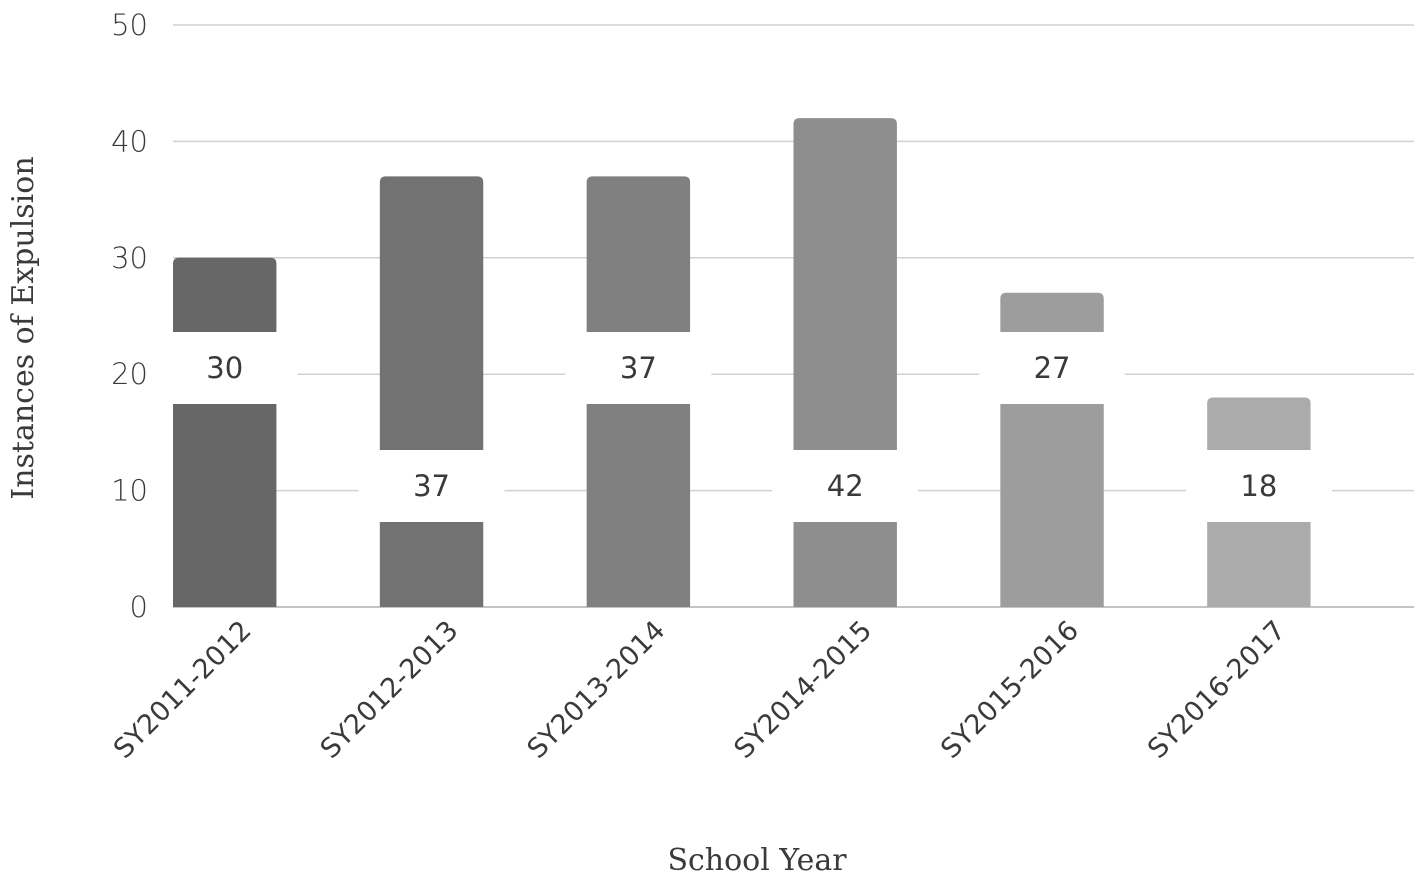 This screenshot has width=1424, height=873. What do you see at coordinates (129, 374) in the screenshot?
I see `y-tick-label: 20` at bounding box center [129, 374].